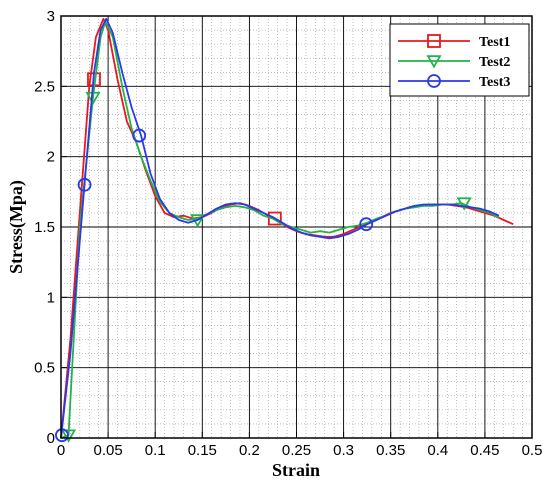 The height and width of the screenshot is (486, 550). What do you see at coordinates (484, 450) in the screenshot?
I see `x-tick-label: 0.45` at bounding box center [484, 450].